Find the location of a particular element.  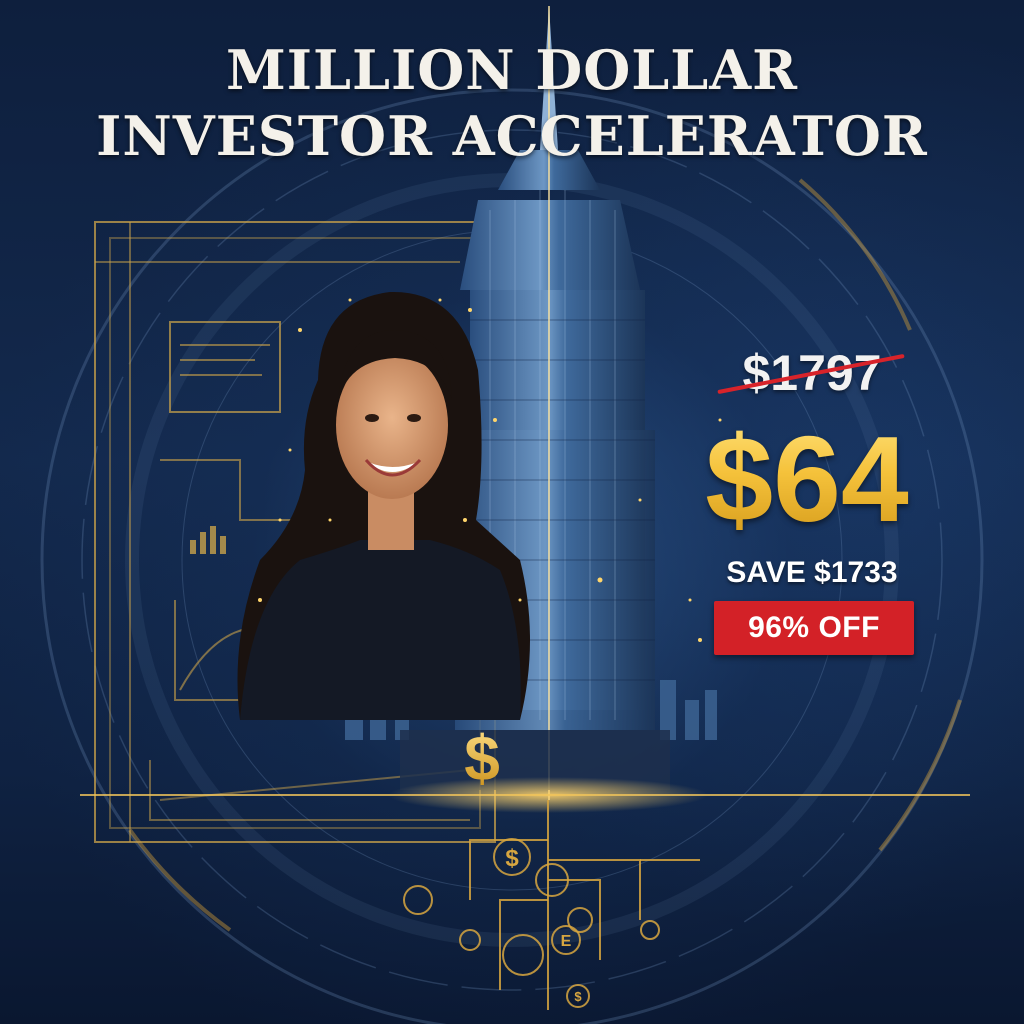

savings-label: SAVE $1733 is located at coordinates (812, 572).